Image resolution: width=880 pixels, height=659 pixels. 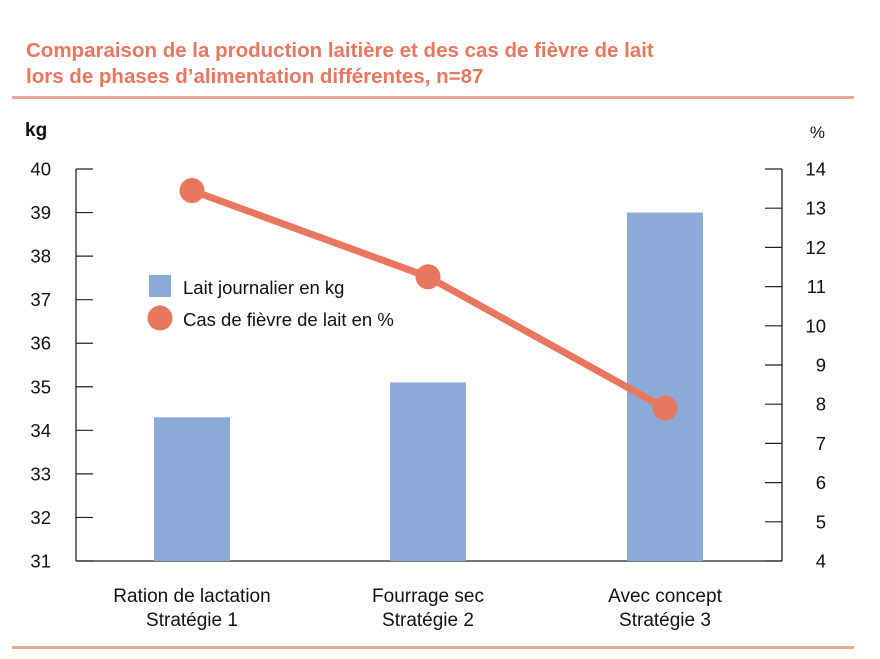 I want to click on y-left-tick-label: 40, so click(x=40, y=169).